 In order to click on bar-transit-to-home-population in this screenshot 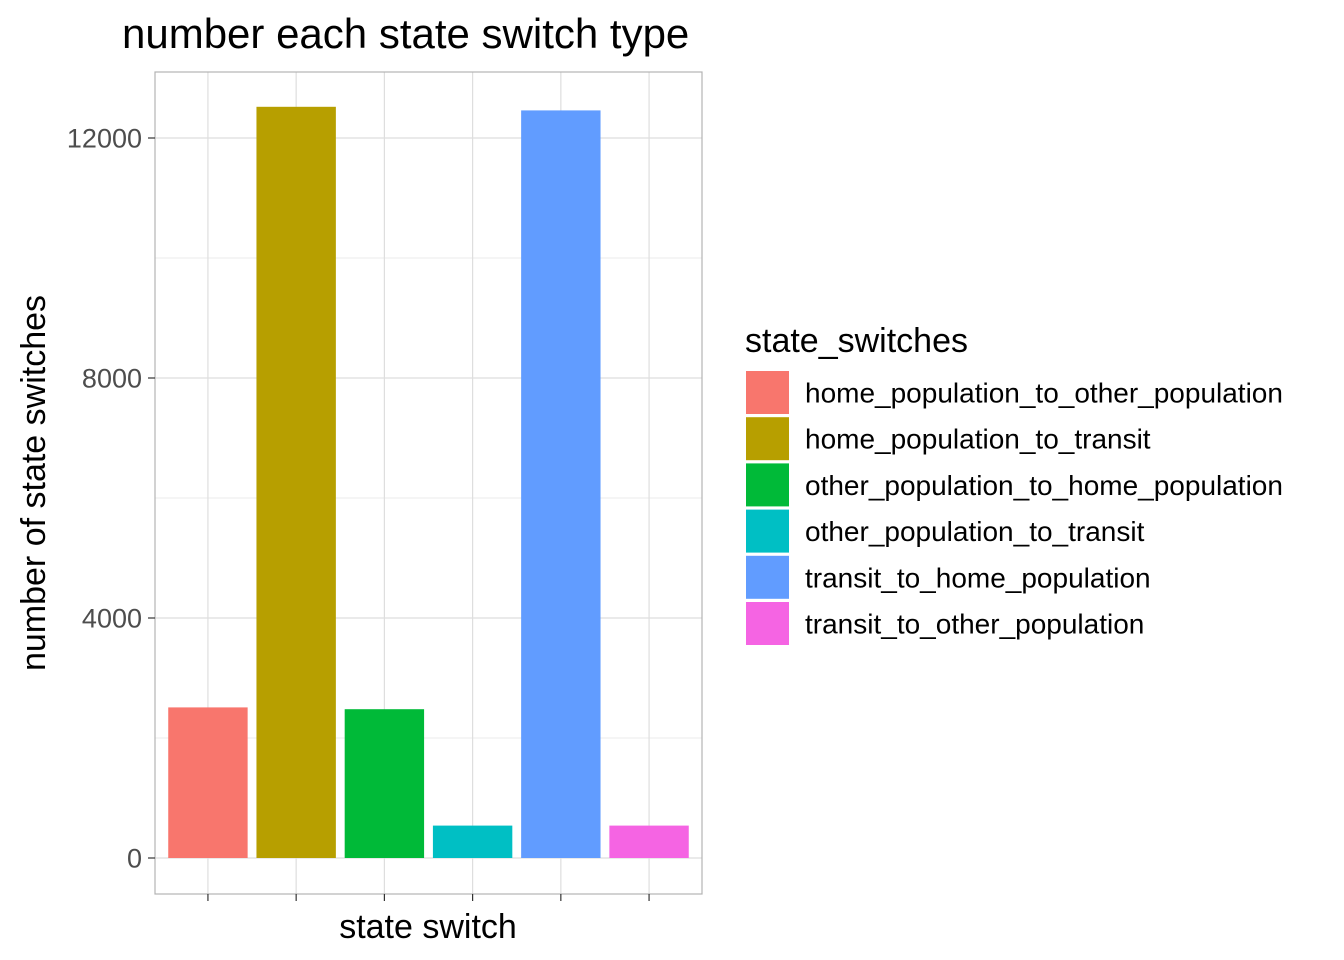, I will do `click(561, 484)`.